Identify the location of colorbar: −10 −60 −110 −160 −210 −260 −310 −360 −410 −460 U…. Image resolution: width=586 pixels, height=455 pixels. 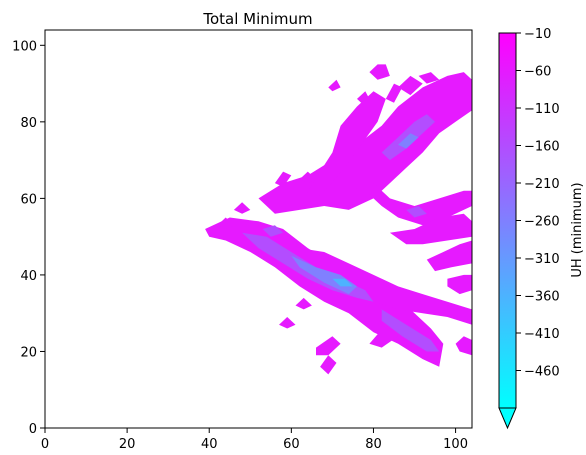
(541, 228).